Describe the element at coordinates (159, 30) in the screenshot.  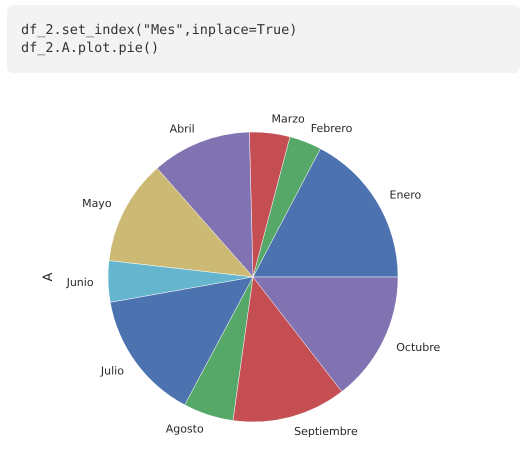
I see `text: df_2.set_index("Mes",inplace=True)` at that location.